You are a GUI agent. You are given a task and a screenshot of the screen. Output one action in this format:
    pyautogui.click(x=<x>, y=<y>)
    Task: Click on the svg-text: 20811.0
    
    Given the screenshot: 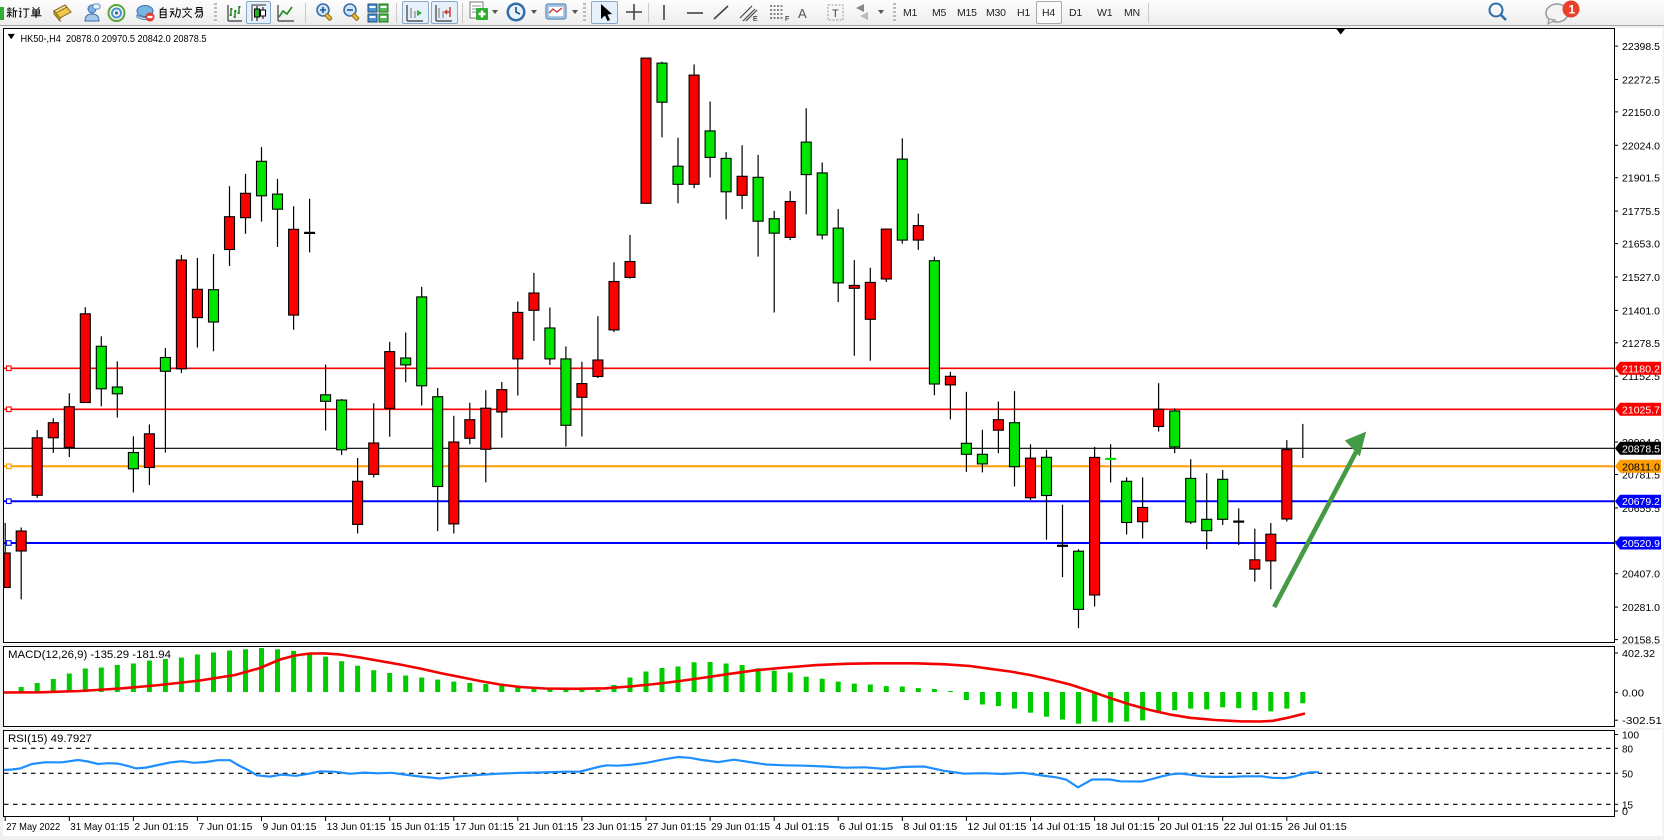 What is the action you would take?
    pyautogui.click(x=1641, y=467)
    